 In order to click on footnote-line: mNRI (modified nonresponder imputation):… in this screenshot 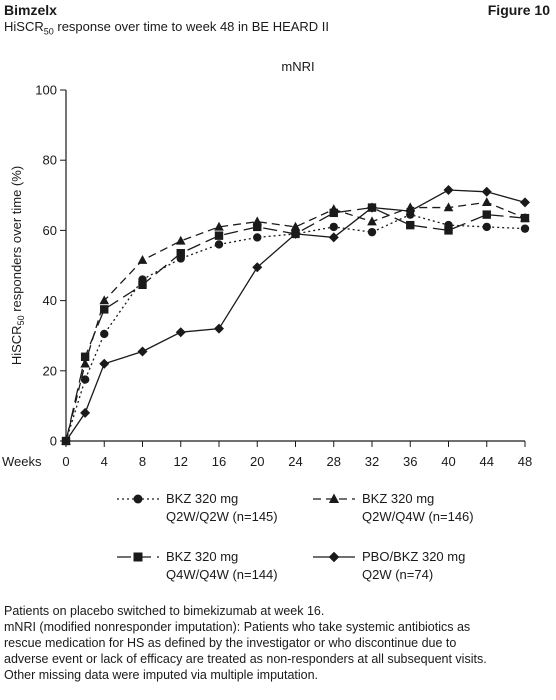, I will do `click(237, 627)`.